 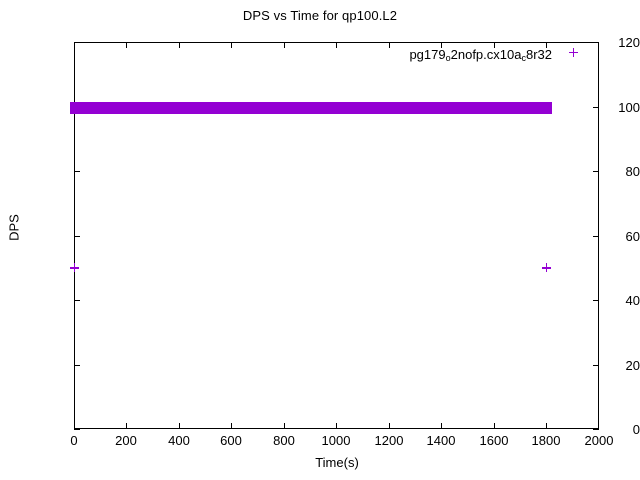 What do you see at coordinates (284, 440) in the screenshot?
I see `x-tick-label-800: 800` at bounding box center [284, 440].